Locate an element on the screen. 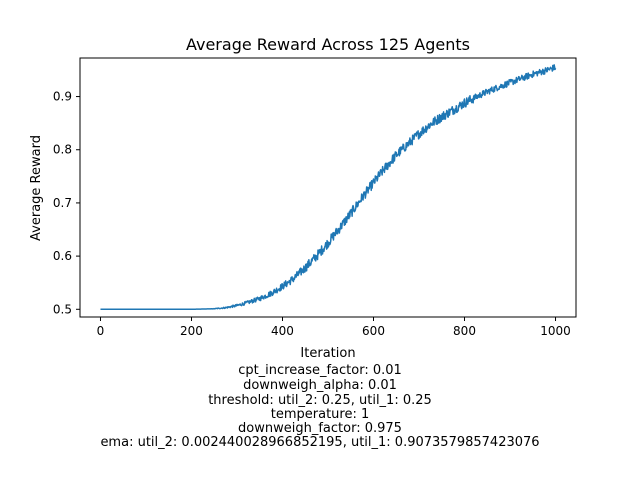 The image size is (640, 480). y-tick-label: 0.7 is located at coordinates (62, 203).